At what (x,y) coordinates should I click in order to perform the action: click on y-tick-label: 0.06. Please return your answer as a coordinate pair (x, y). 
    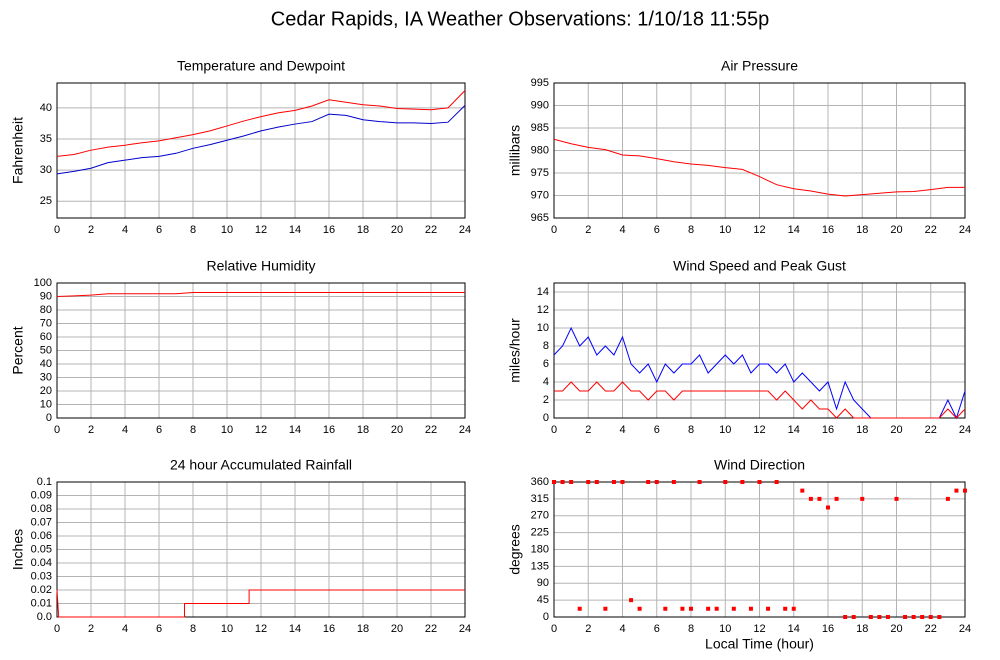
    Looking at the image, I should click on (41, 536).